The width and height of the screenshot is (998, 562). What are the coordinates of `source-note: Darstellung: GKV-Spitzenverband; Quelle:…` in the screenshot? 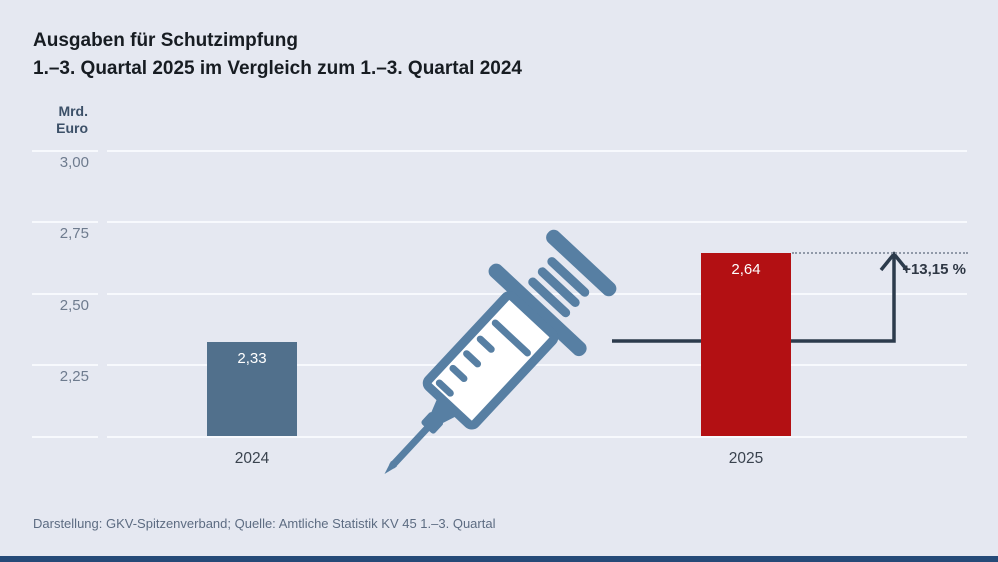 It's located at (264, 523).